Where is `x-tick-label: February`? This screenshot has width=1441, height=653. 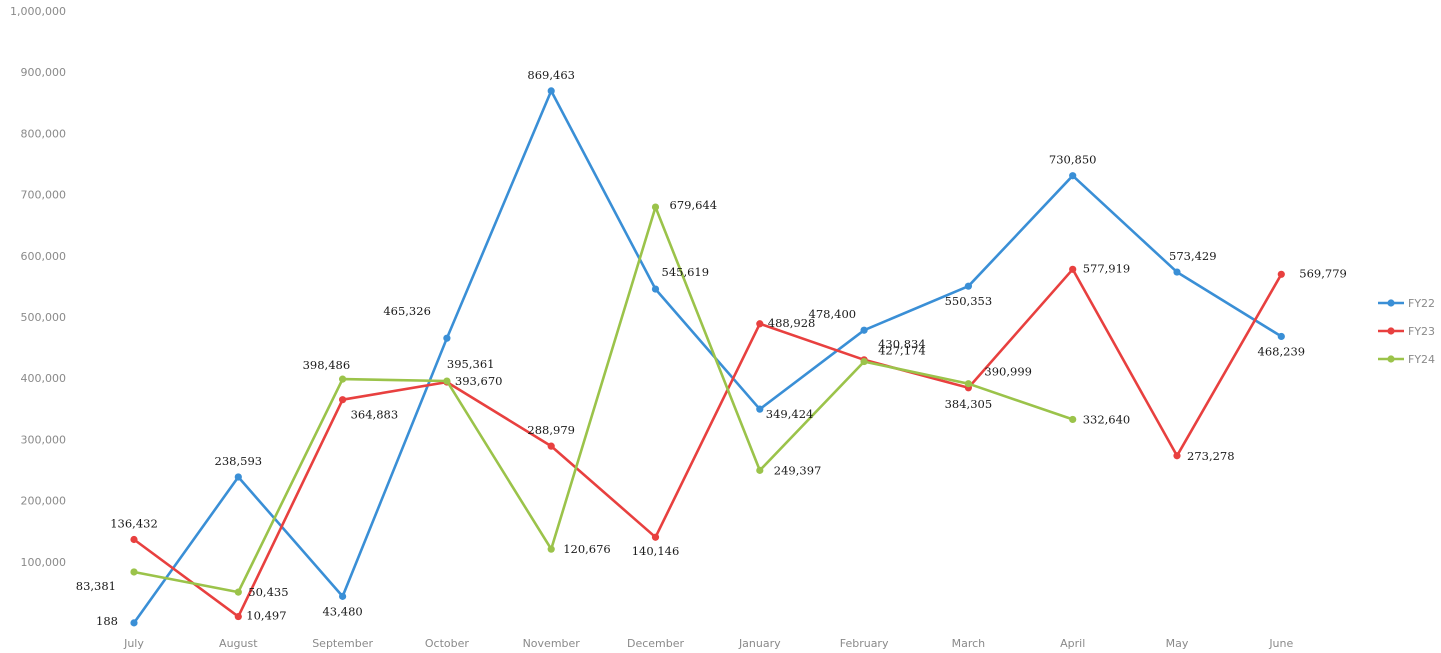
x-tick-label: February is located at coordinates (864, 643).